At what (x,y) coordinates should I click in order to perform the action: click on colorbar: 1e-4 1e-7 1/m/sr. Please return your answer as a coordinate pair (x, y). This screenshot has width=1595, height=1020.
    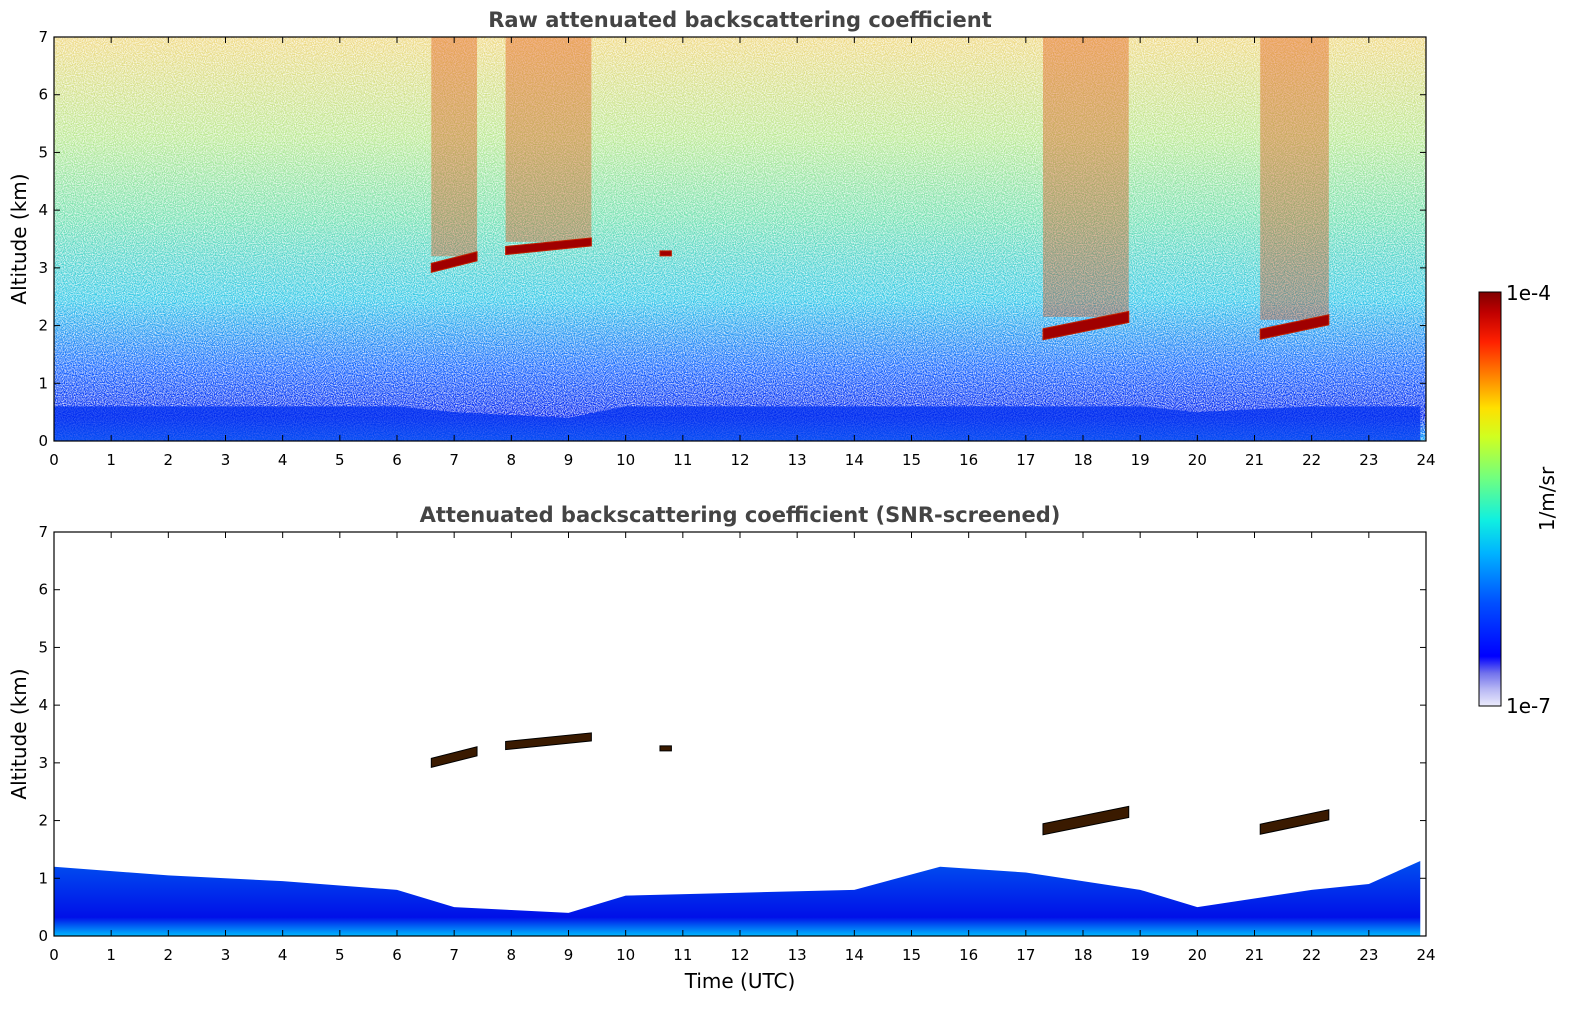
    Looking at the image, I should click on (1518, 499).